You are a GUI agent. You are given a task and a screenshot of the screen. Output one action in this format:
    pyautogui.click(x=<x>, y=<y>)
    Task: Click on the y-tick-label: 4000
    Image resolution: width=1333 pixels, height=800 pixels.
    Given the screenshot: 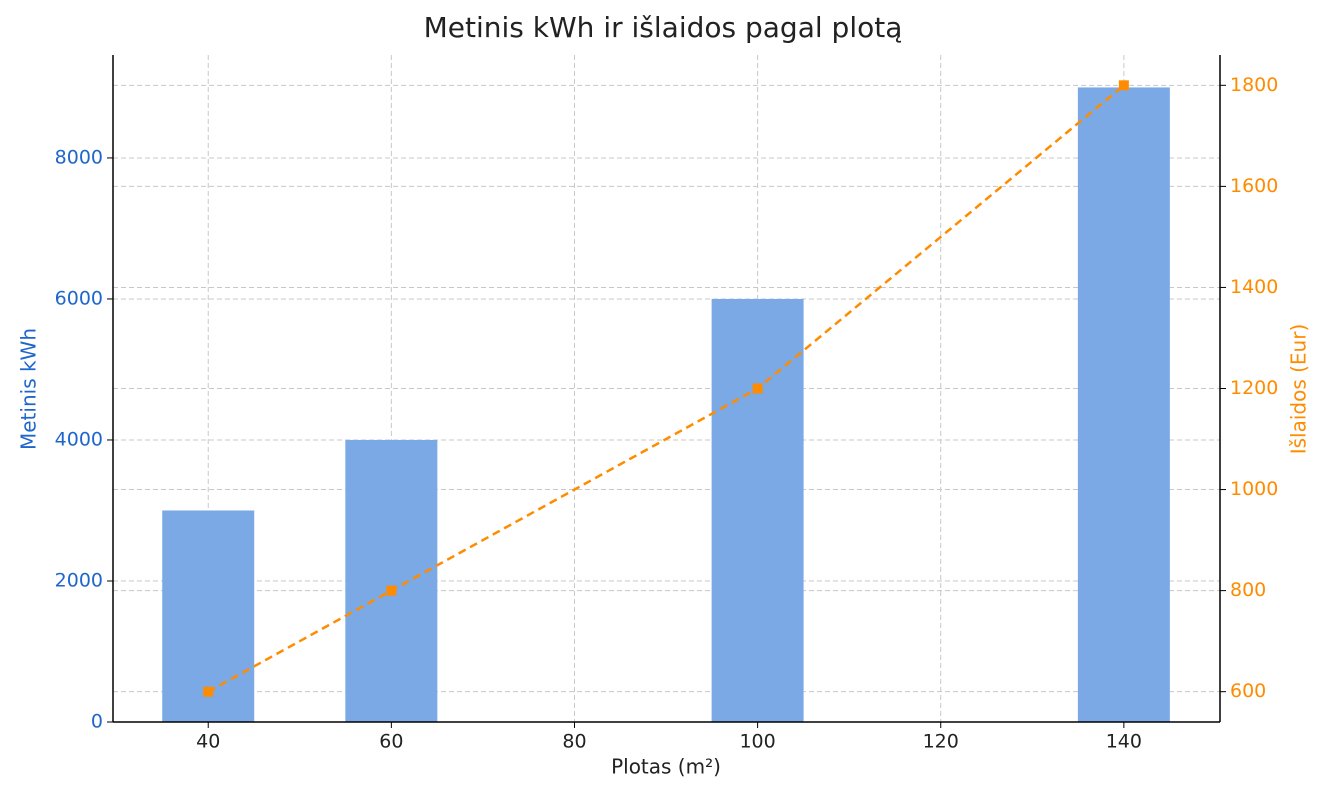 What is the action you would take?
    pyautogui.click(x=79, y=439)
    